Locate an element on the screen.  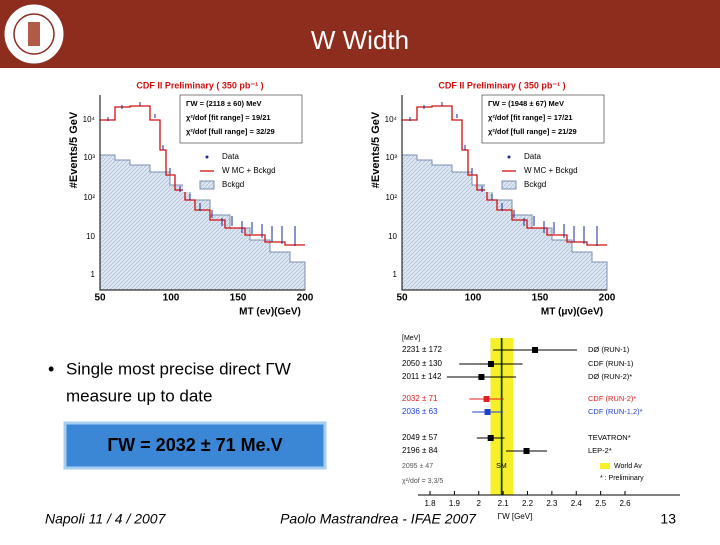
stats-line: ΓW = (2118 ± 60) MeV is located at coordinates (224, 103).